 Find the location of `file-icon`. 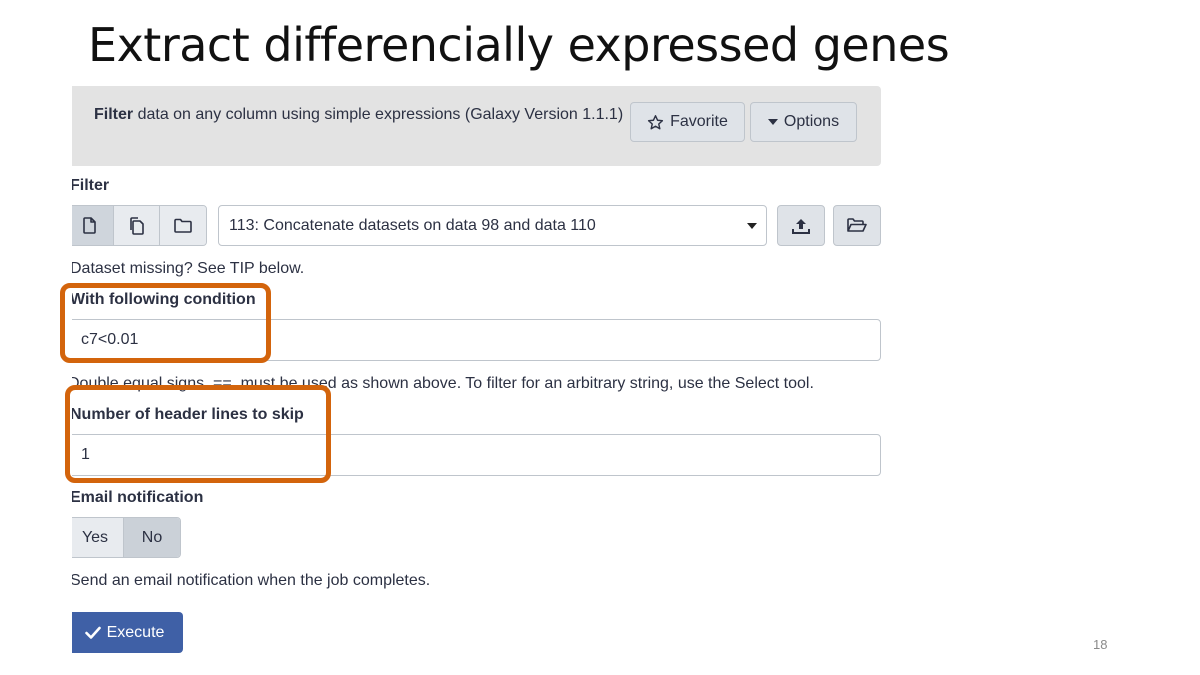

file-icon is located at coordinates (90, 225).